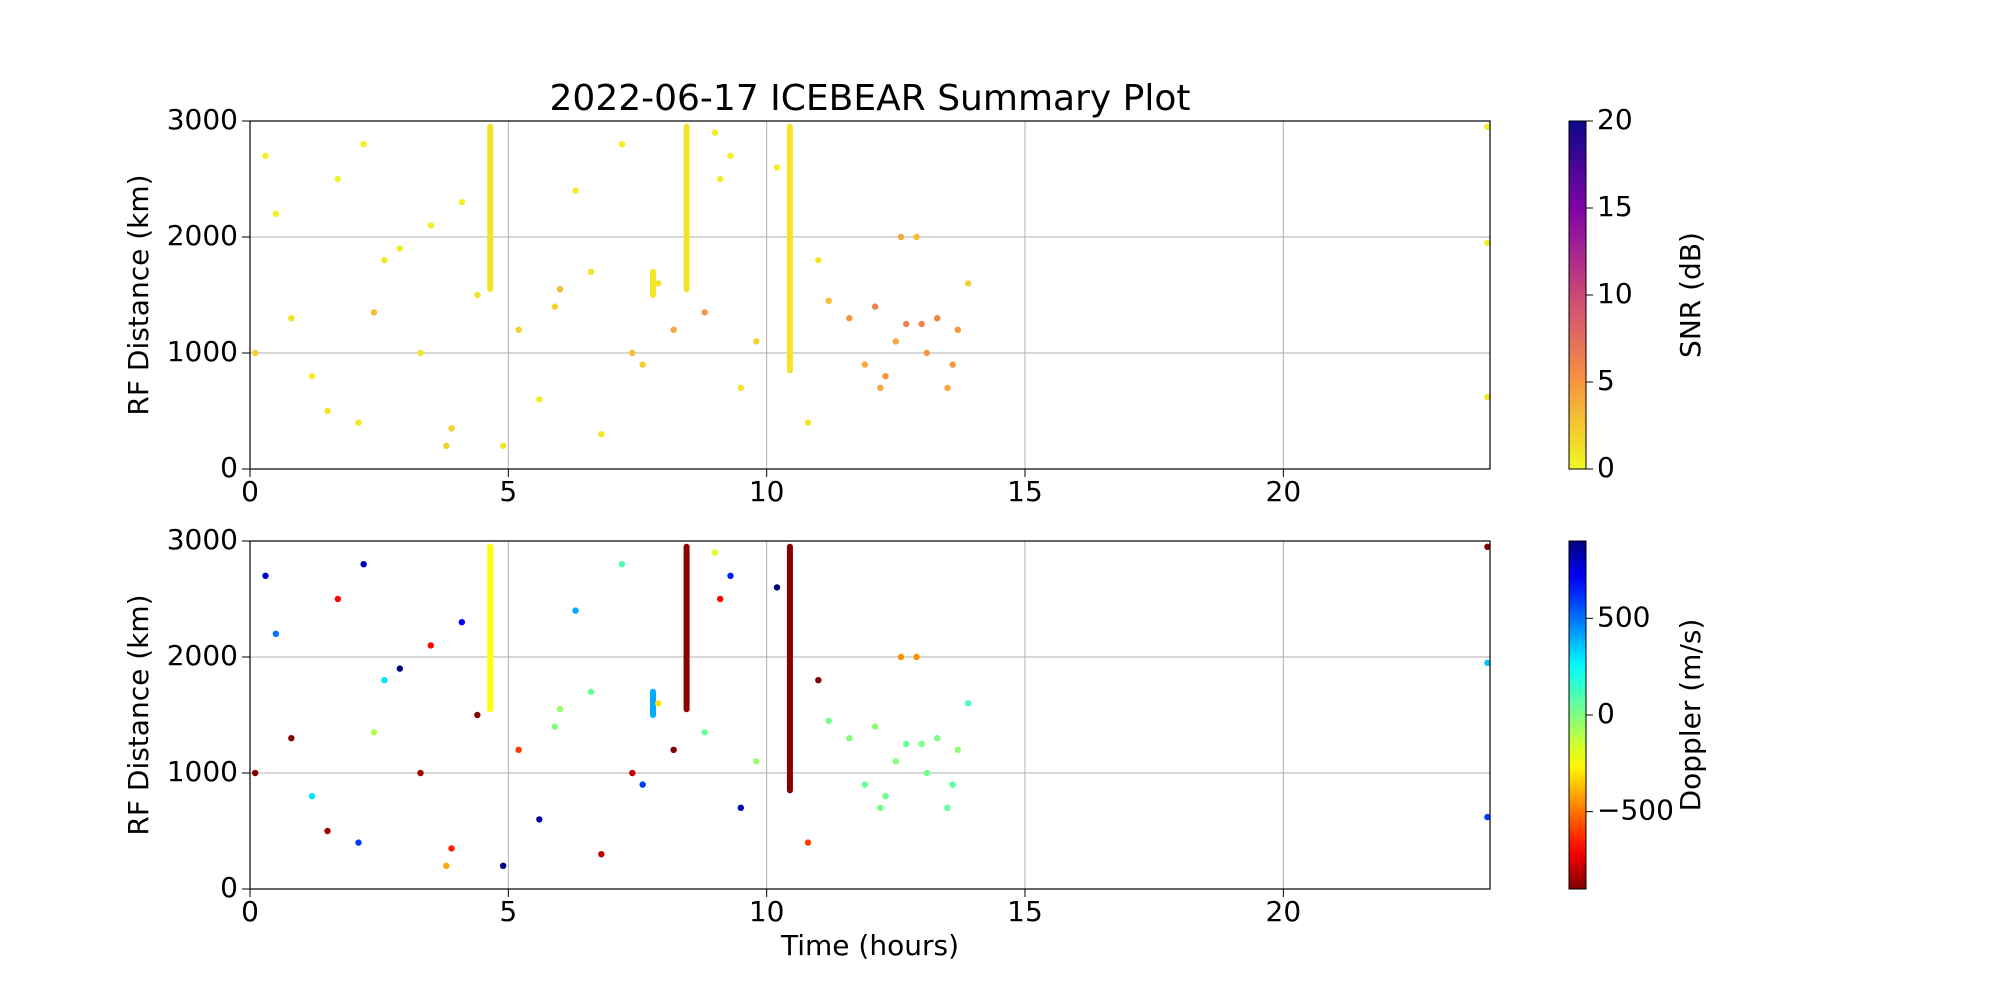 This screenshot has width=2000, height=1000. What do you see at coordinates (229, 467) in the screenshot?
I see `y-tick-label: 0` at bounding box center [229, 467].